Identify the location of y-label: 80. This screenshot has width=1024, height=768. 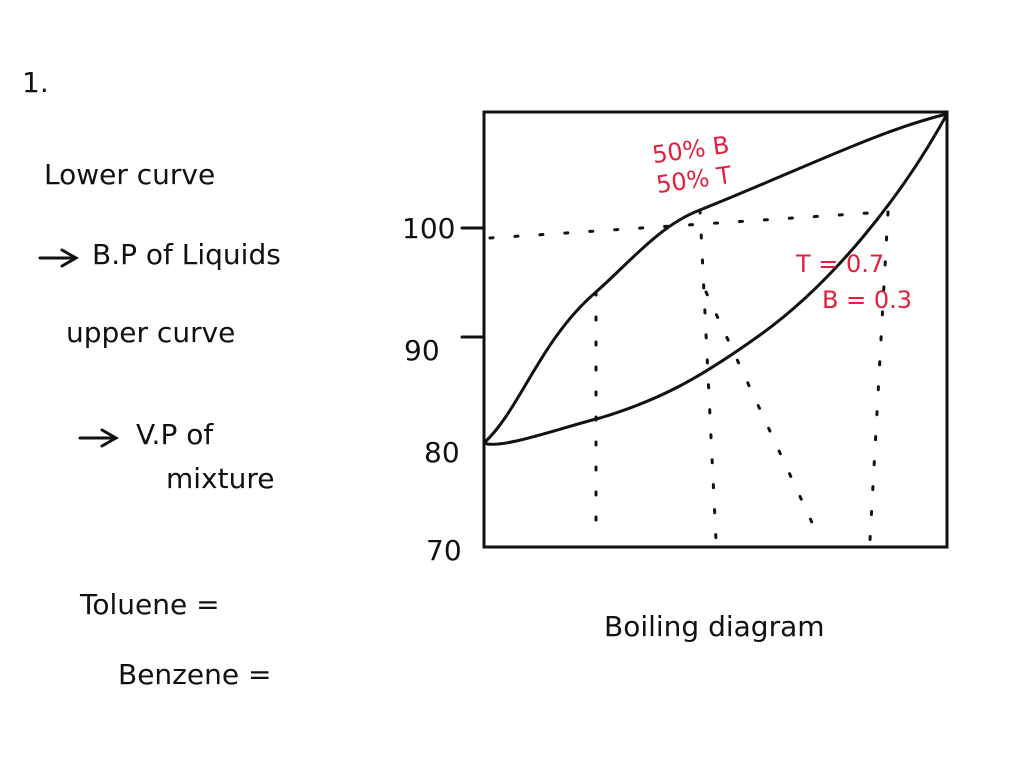
(442, 452).